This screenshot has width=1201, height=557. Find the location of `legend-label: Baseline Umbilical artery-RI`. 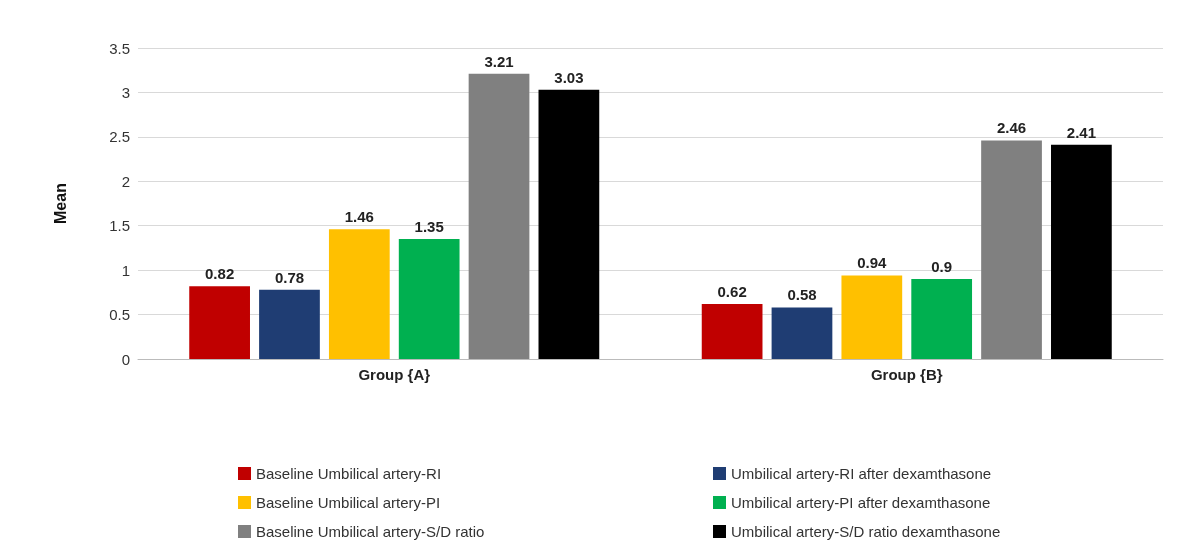

legend-label: Baseline Umbilical artery-RI is located at coordinates (349, 473).